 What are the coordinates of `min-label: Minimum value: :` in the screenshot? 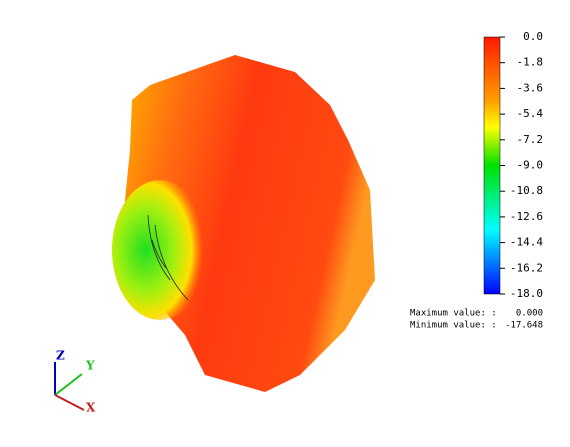 It's located at (453, 326).